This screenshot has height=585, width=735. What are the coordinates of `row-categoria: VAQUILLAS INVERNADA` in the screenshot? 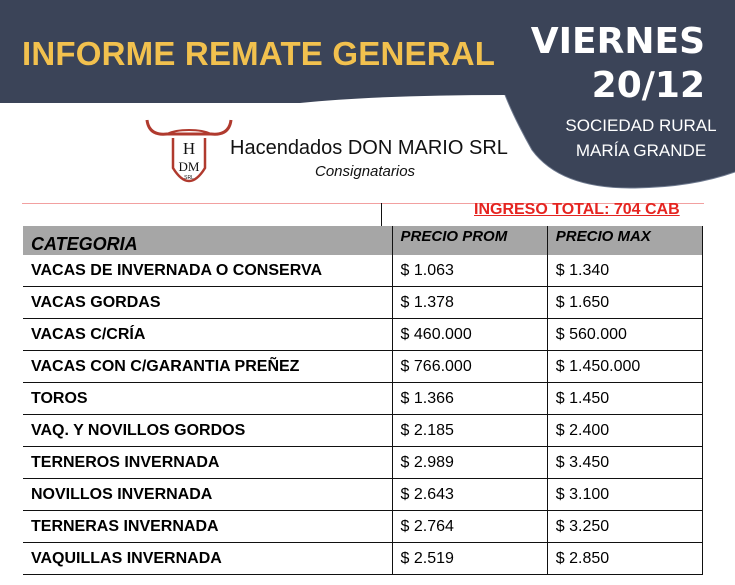 It's located at (208, 558).